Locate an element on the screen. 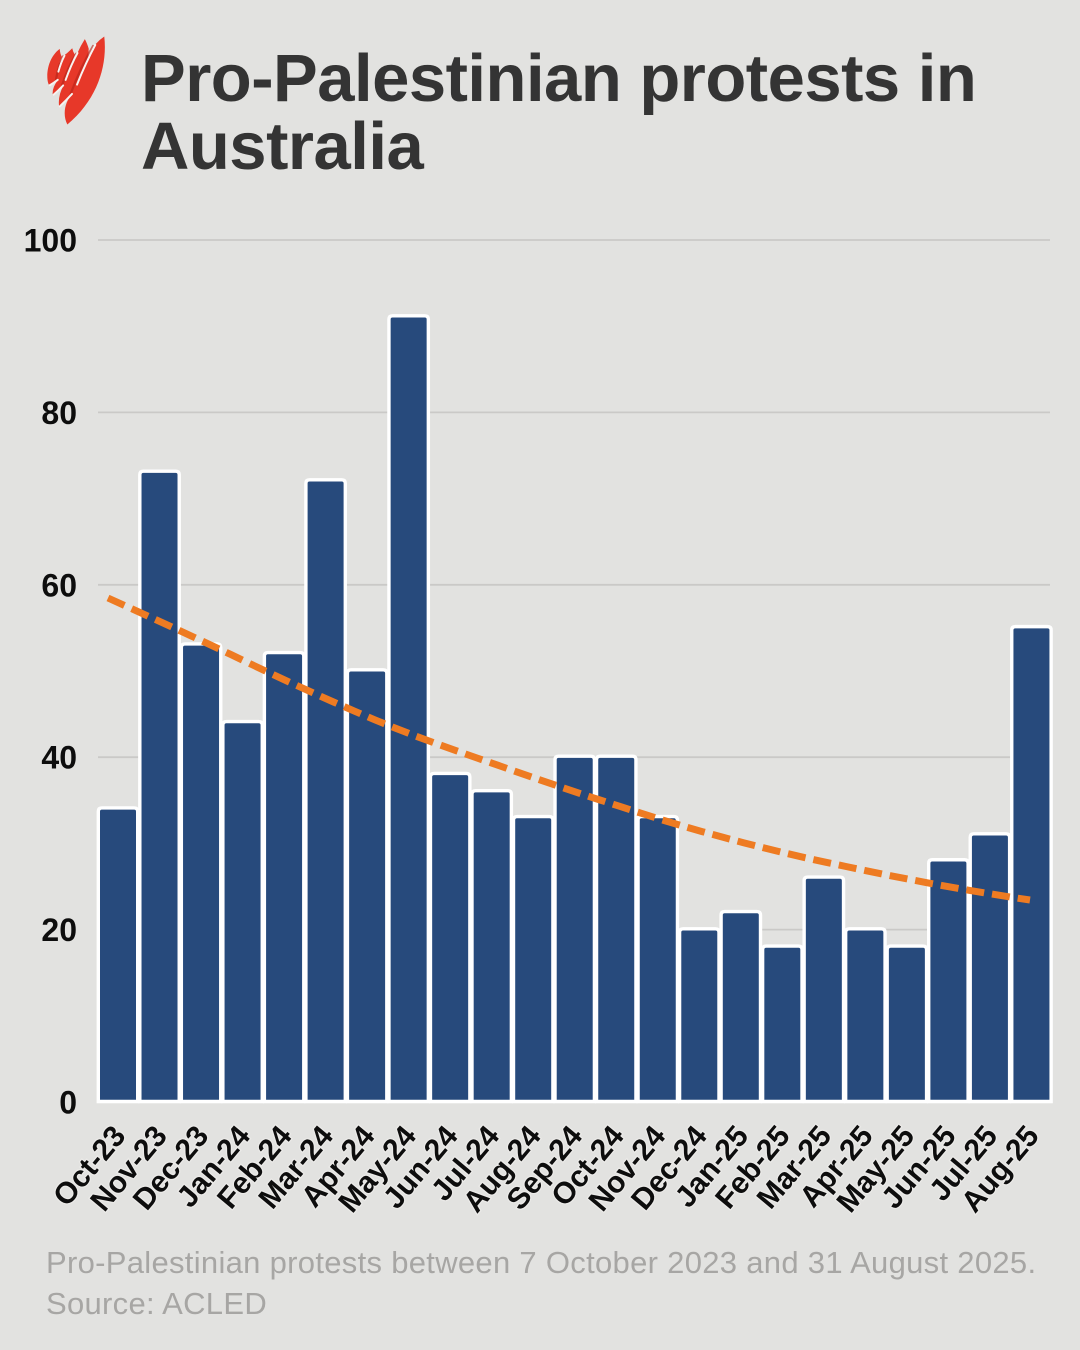 This screenshot has height=1350, width=1080. svg-text: 100 is located at coordinates (50, 241).